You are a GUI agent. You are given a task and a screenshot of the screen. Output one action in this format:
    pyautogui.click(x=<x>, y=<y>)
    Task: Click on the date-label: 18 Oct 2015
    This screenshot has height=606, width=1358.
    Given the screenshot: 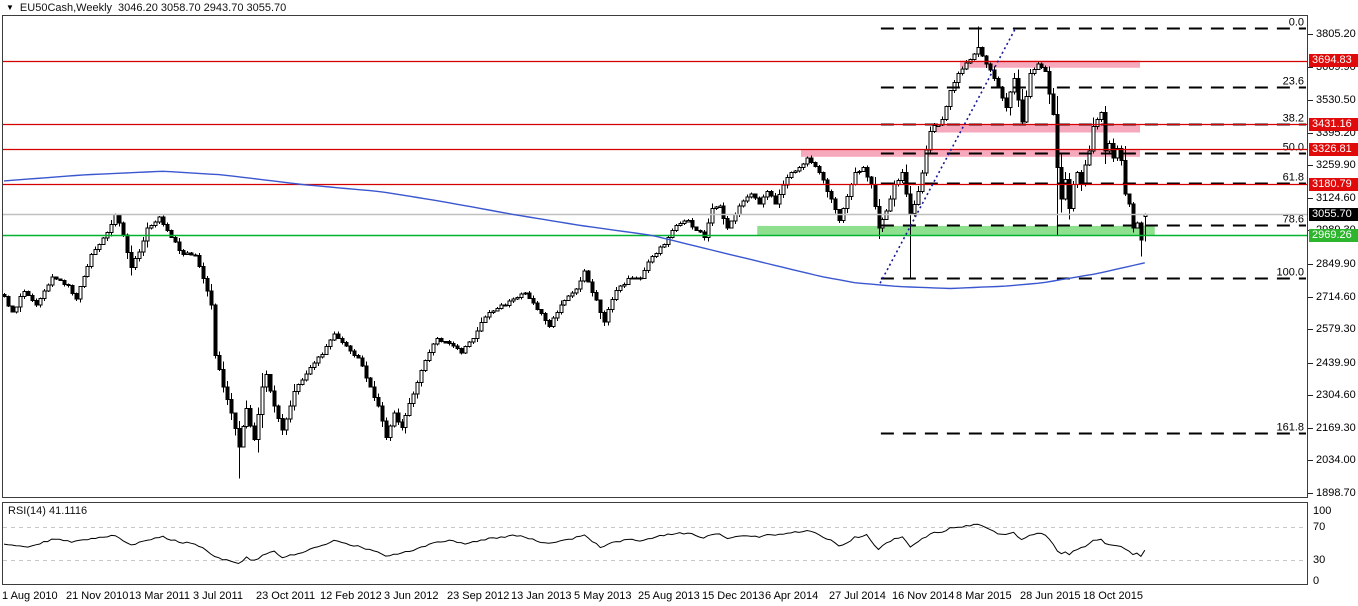 What is the action you would take?
    pyautogui.click(x=1113, y=596)
    